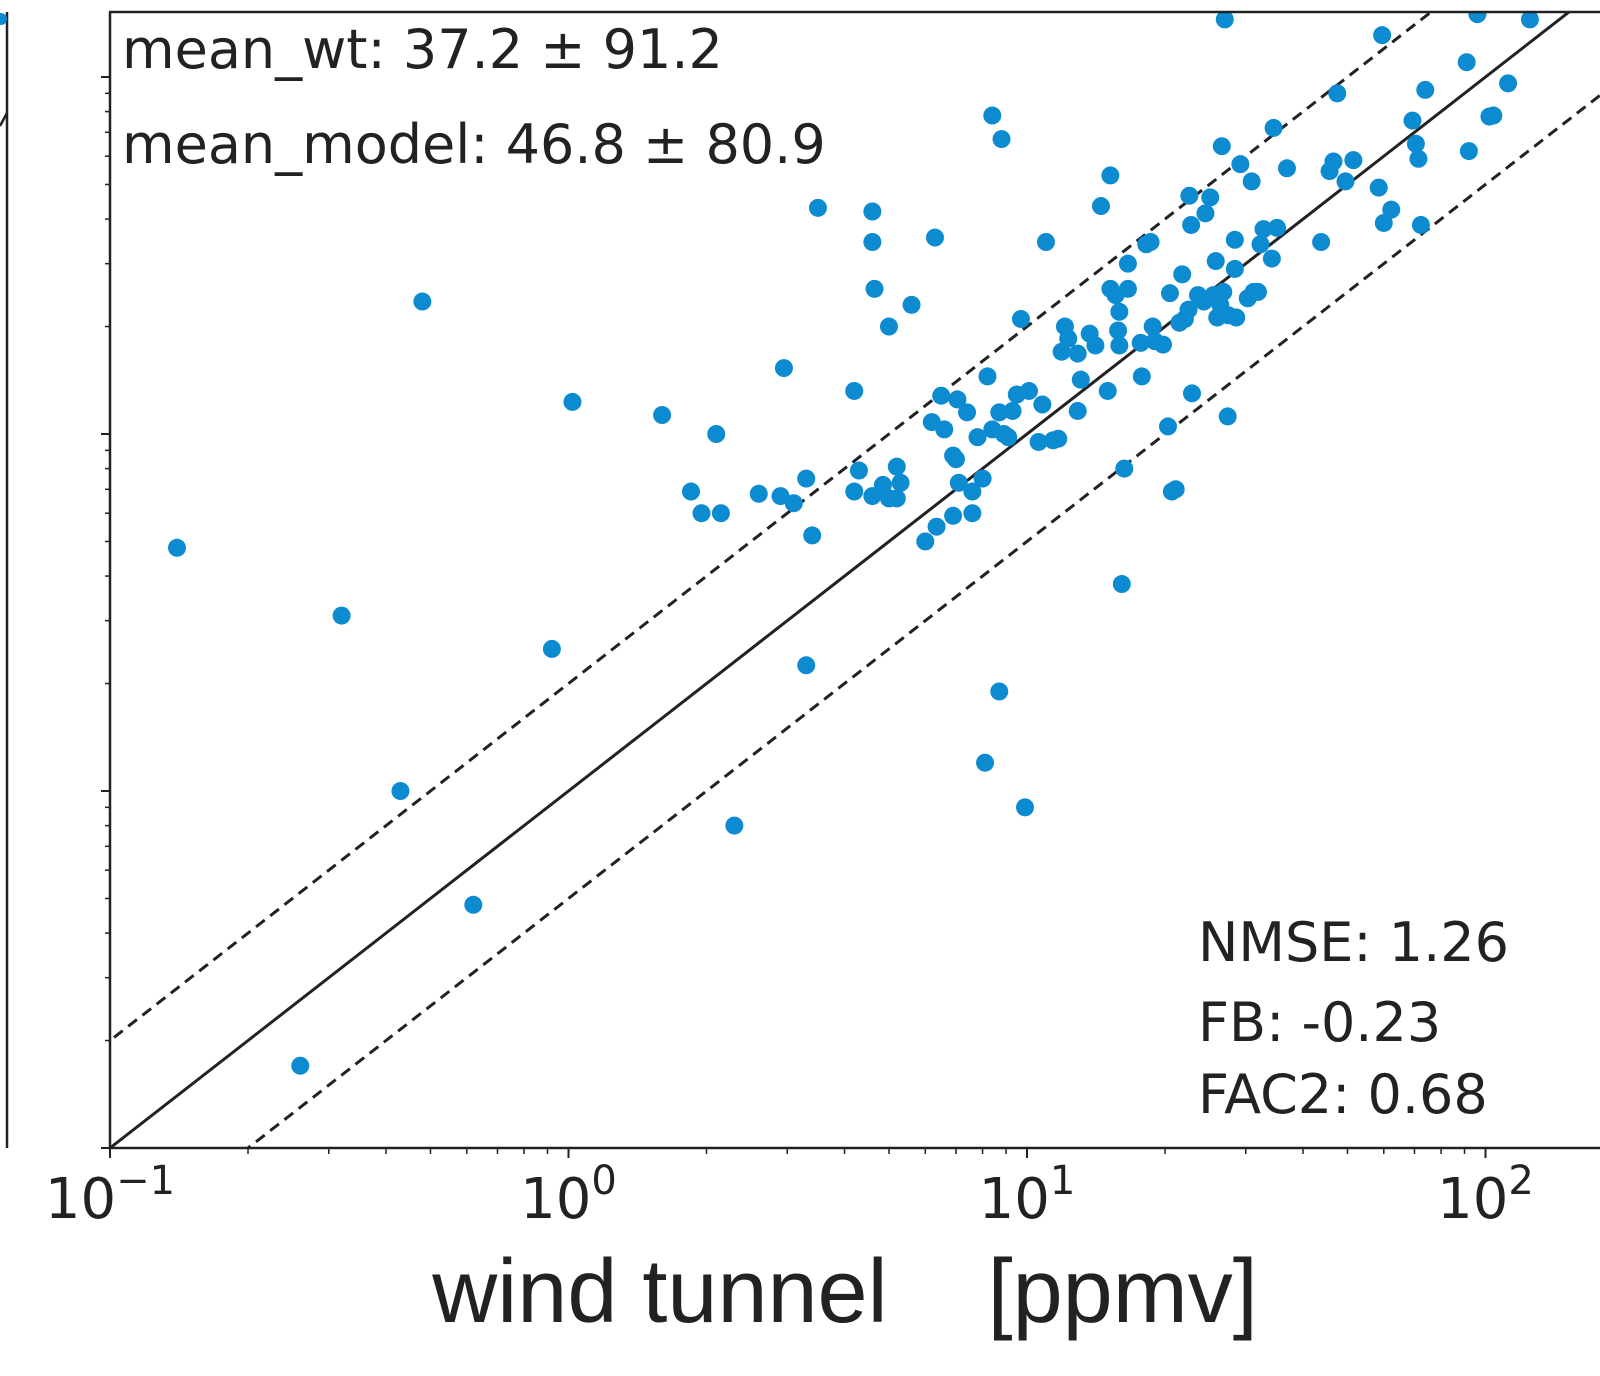 This screenshot has height=1376, width=1600. Describe the element at coordinates (1343, 1094) in the screenshot. I see `fac2-annotation: FAC2: 0.68` at that location.